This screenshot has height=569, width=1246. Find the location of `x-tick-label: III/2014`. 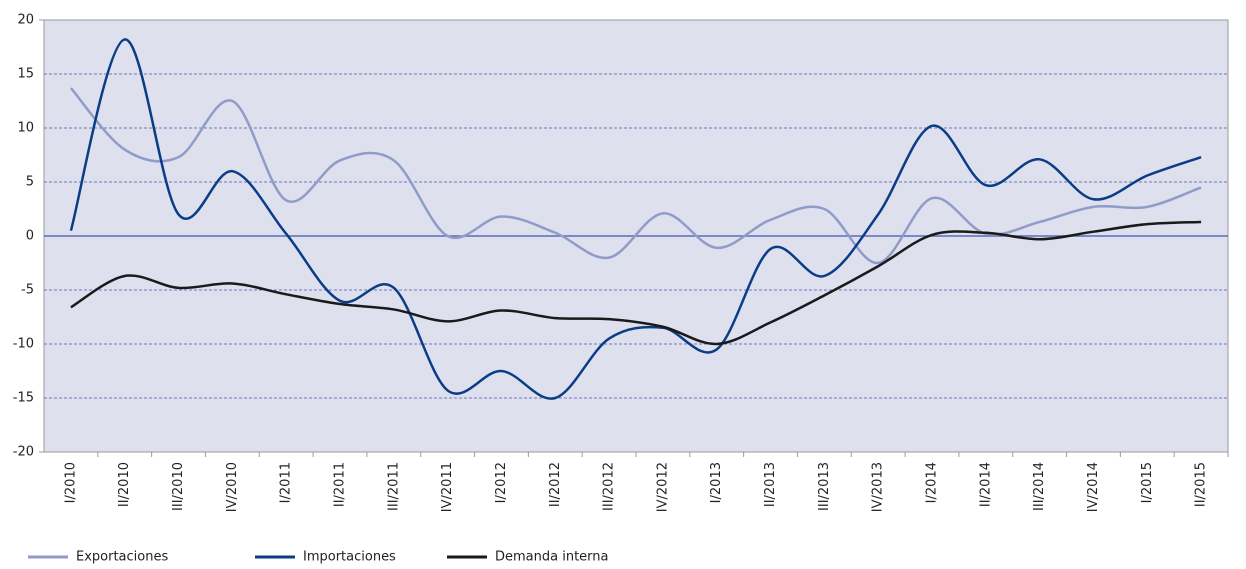

x-tick-label: III/2014 is located at coordinates (1039, 486).